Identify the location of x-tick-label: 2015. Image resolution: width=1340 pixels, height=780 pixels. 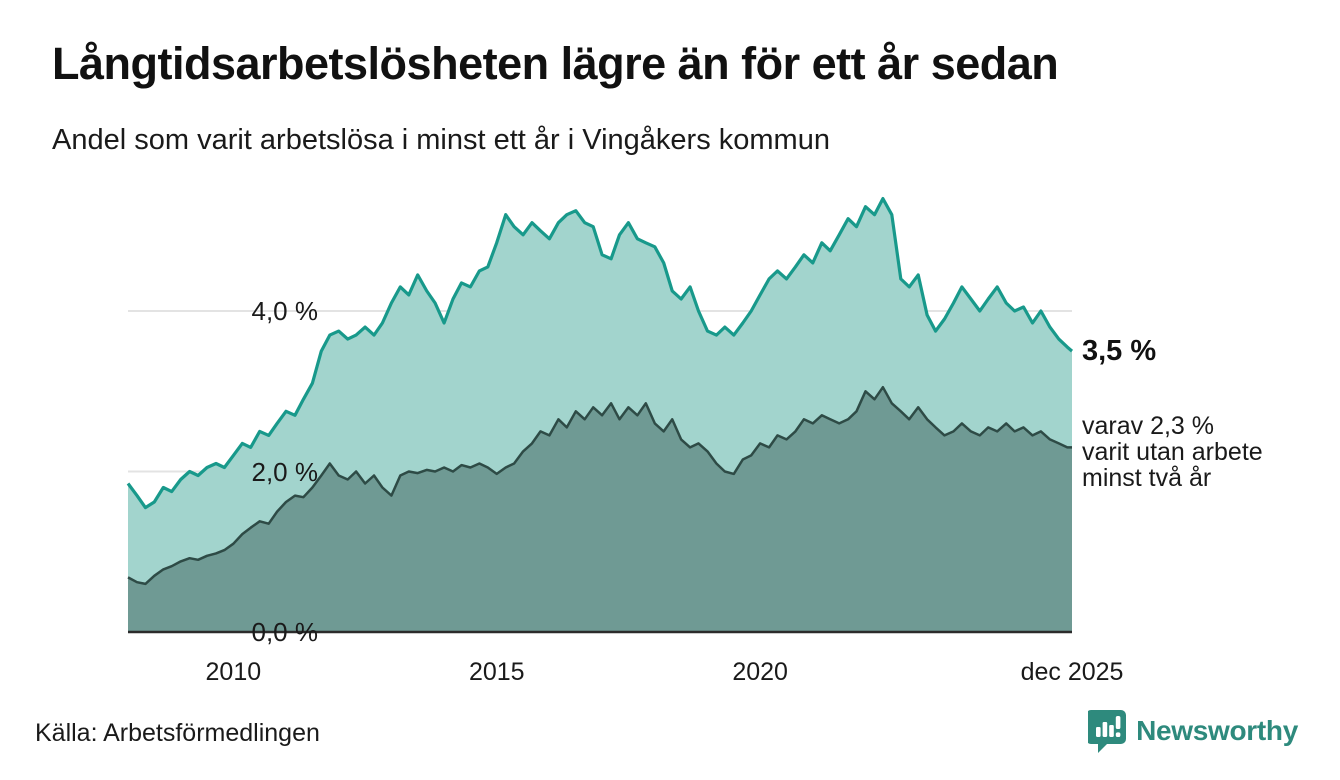
(496, 672).